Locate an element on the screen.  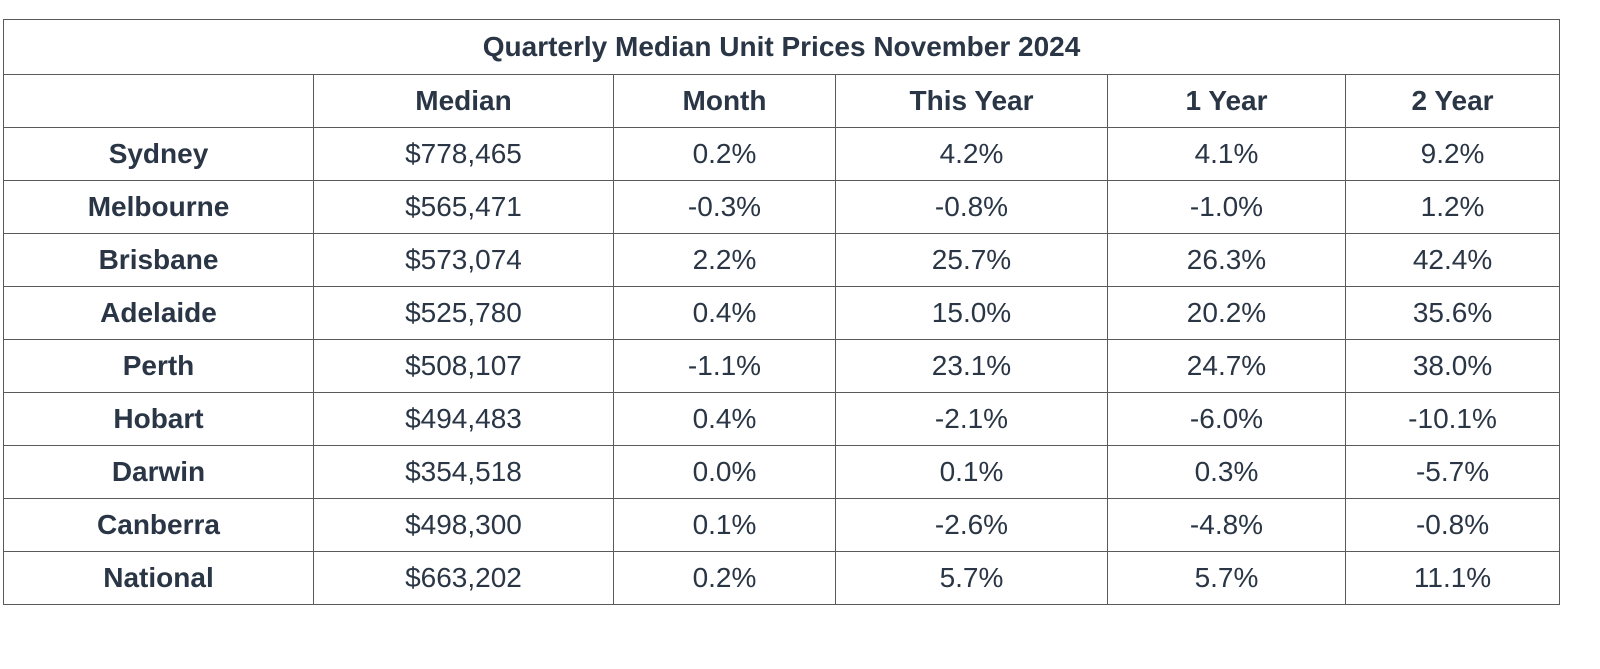
table-row: Adelaide $525,780 0.4% 15.0% 20.2% 35.6% is located at coordinates (782, 313).